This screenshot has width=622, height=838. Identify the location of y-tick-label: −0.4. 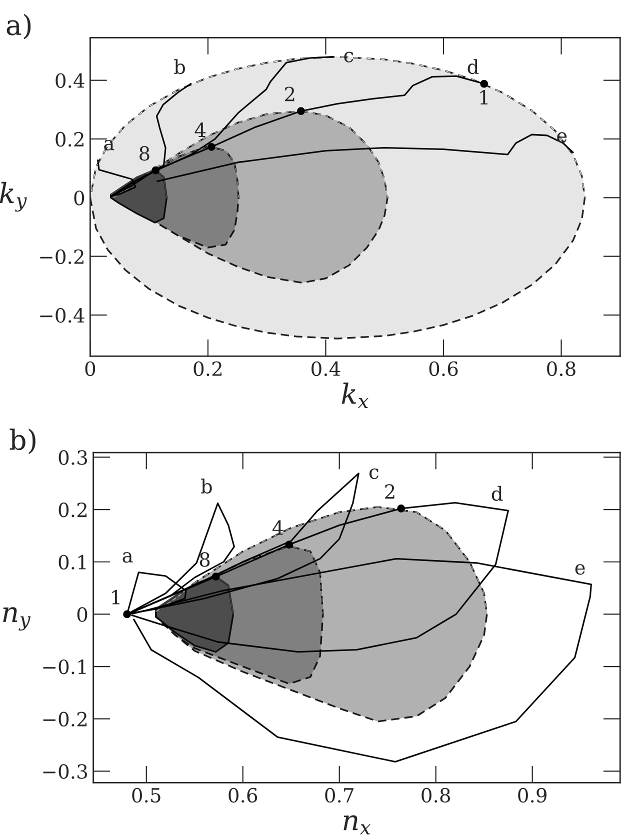
(62, 315).